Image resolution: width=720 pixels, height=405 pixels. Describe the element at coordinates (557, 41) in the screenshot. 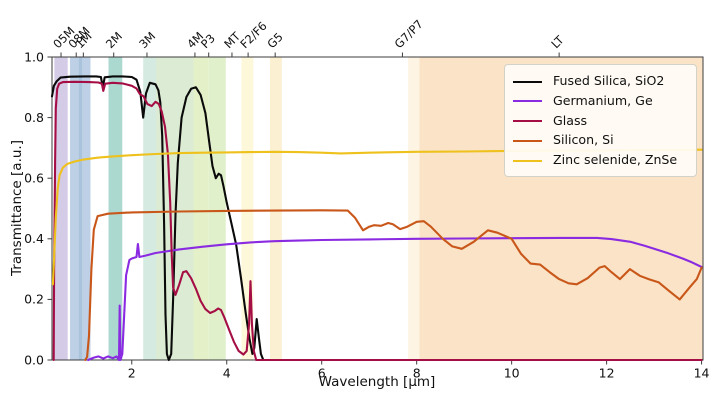

I see `band-label: LT` at that location.